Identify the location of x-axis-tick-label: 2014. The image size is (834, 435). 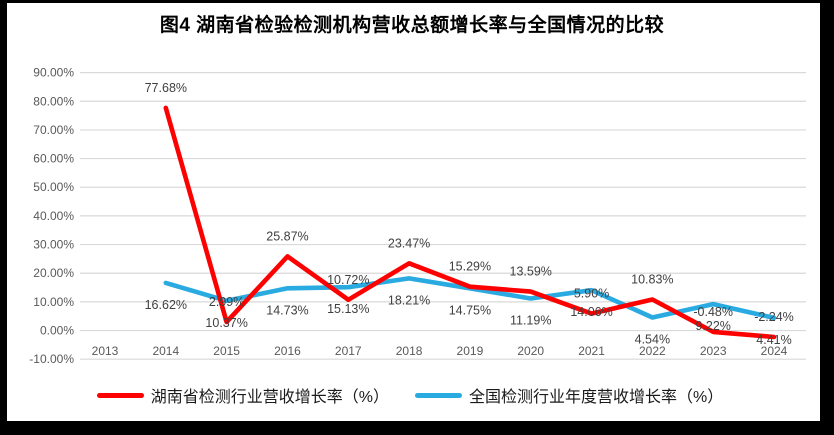
(165, 351).